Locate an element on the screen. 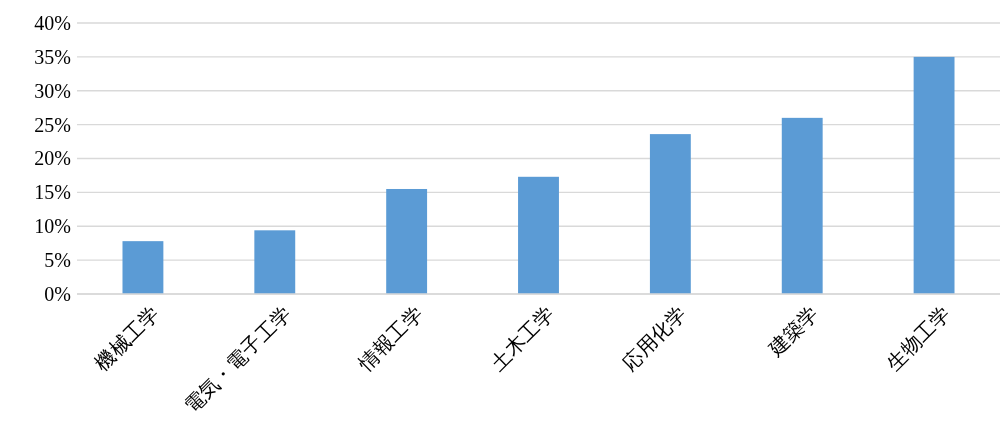 The image size is (1003, 441). x-tick-label: 建築学 is located at coordinates (792, 331).